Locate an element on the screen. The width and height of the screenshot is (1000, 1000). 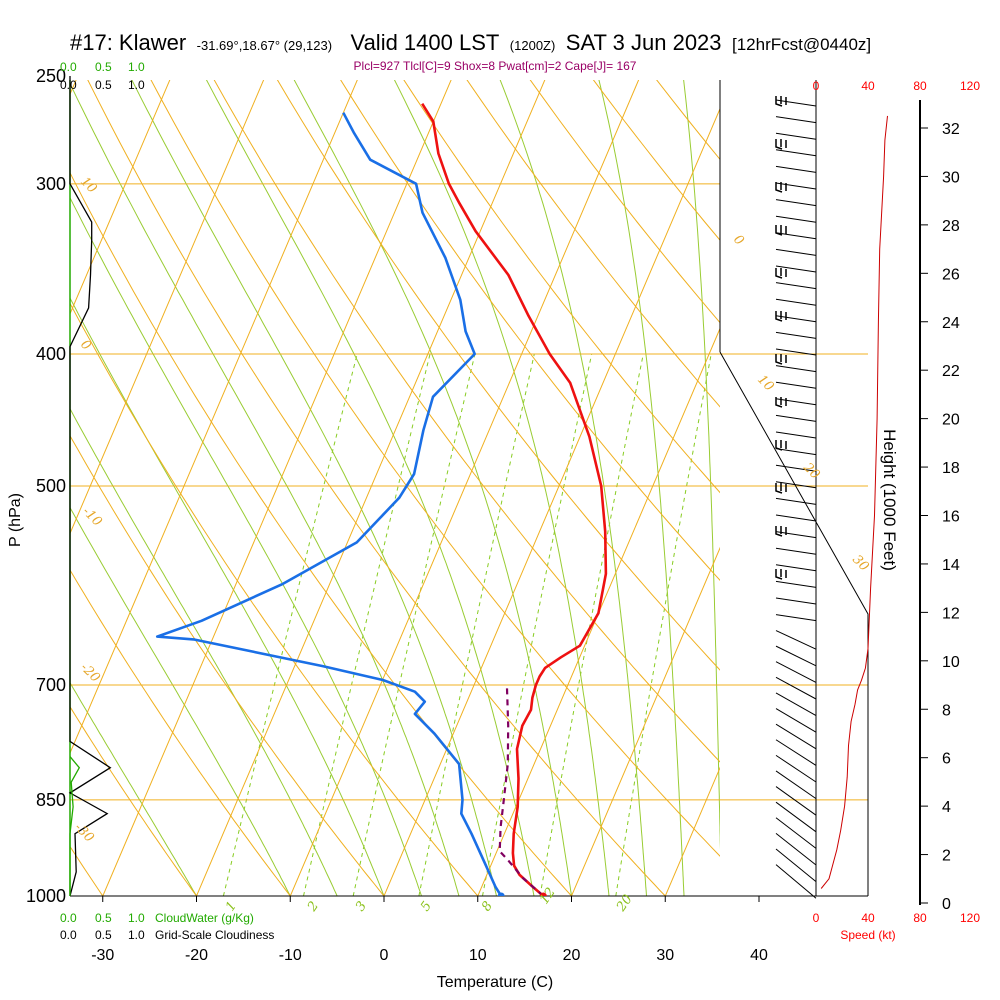
title-zulu: (1200Z) is located at coordinates (533, 45).